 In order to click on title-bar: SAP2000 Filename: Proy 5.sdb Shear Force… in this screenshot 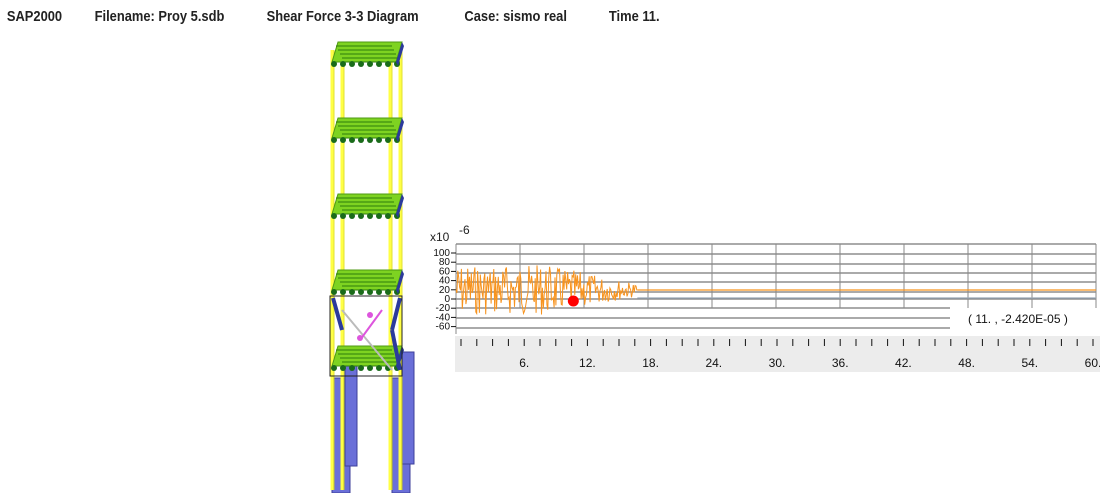, I will do `click(473, 17)`.